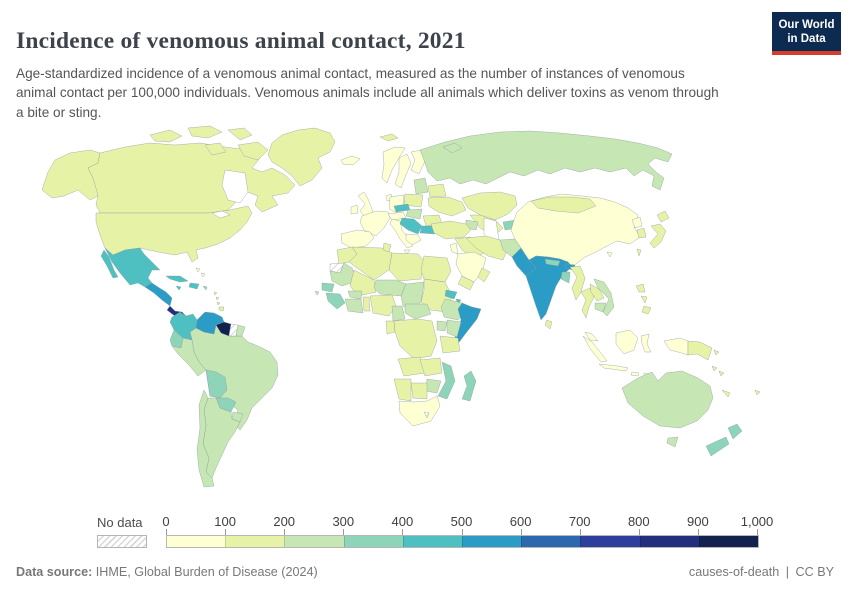  I want to click on country-slovakia-hungary, so click(414, 214).